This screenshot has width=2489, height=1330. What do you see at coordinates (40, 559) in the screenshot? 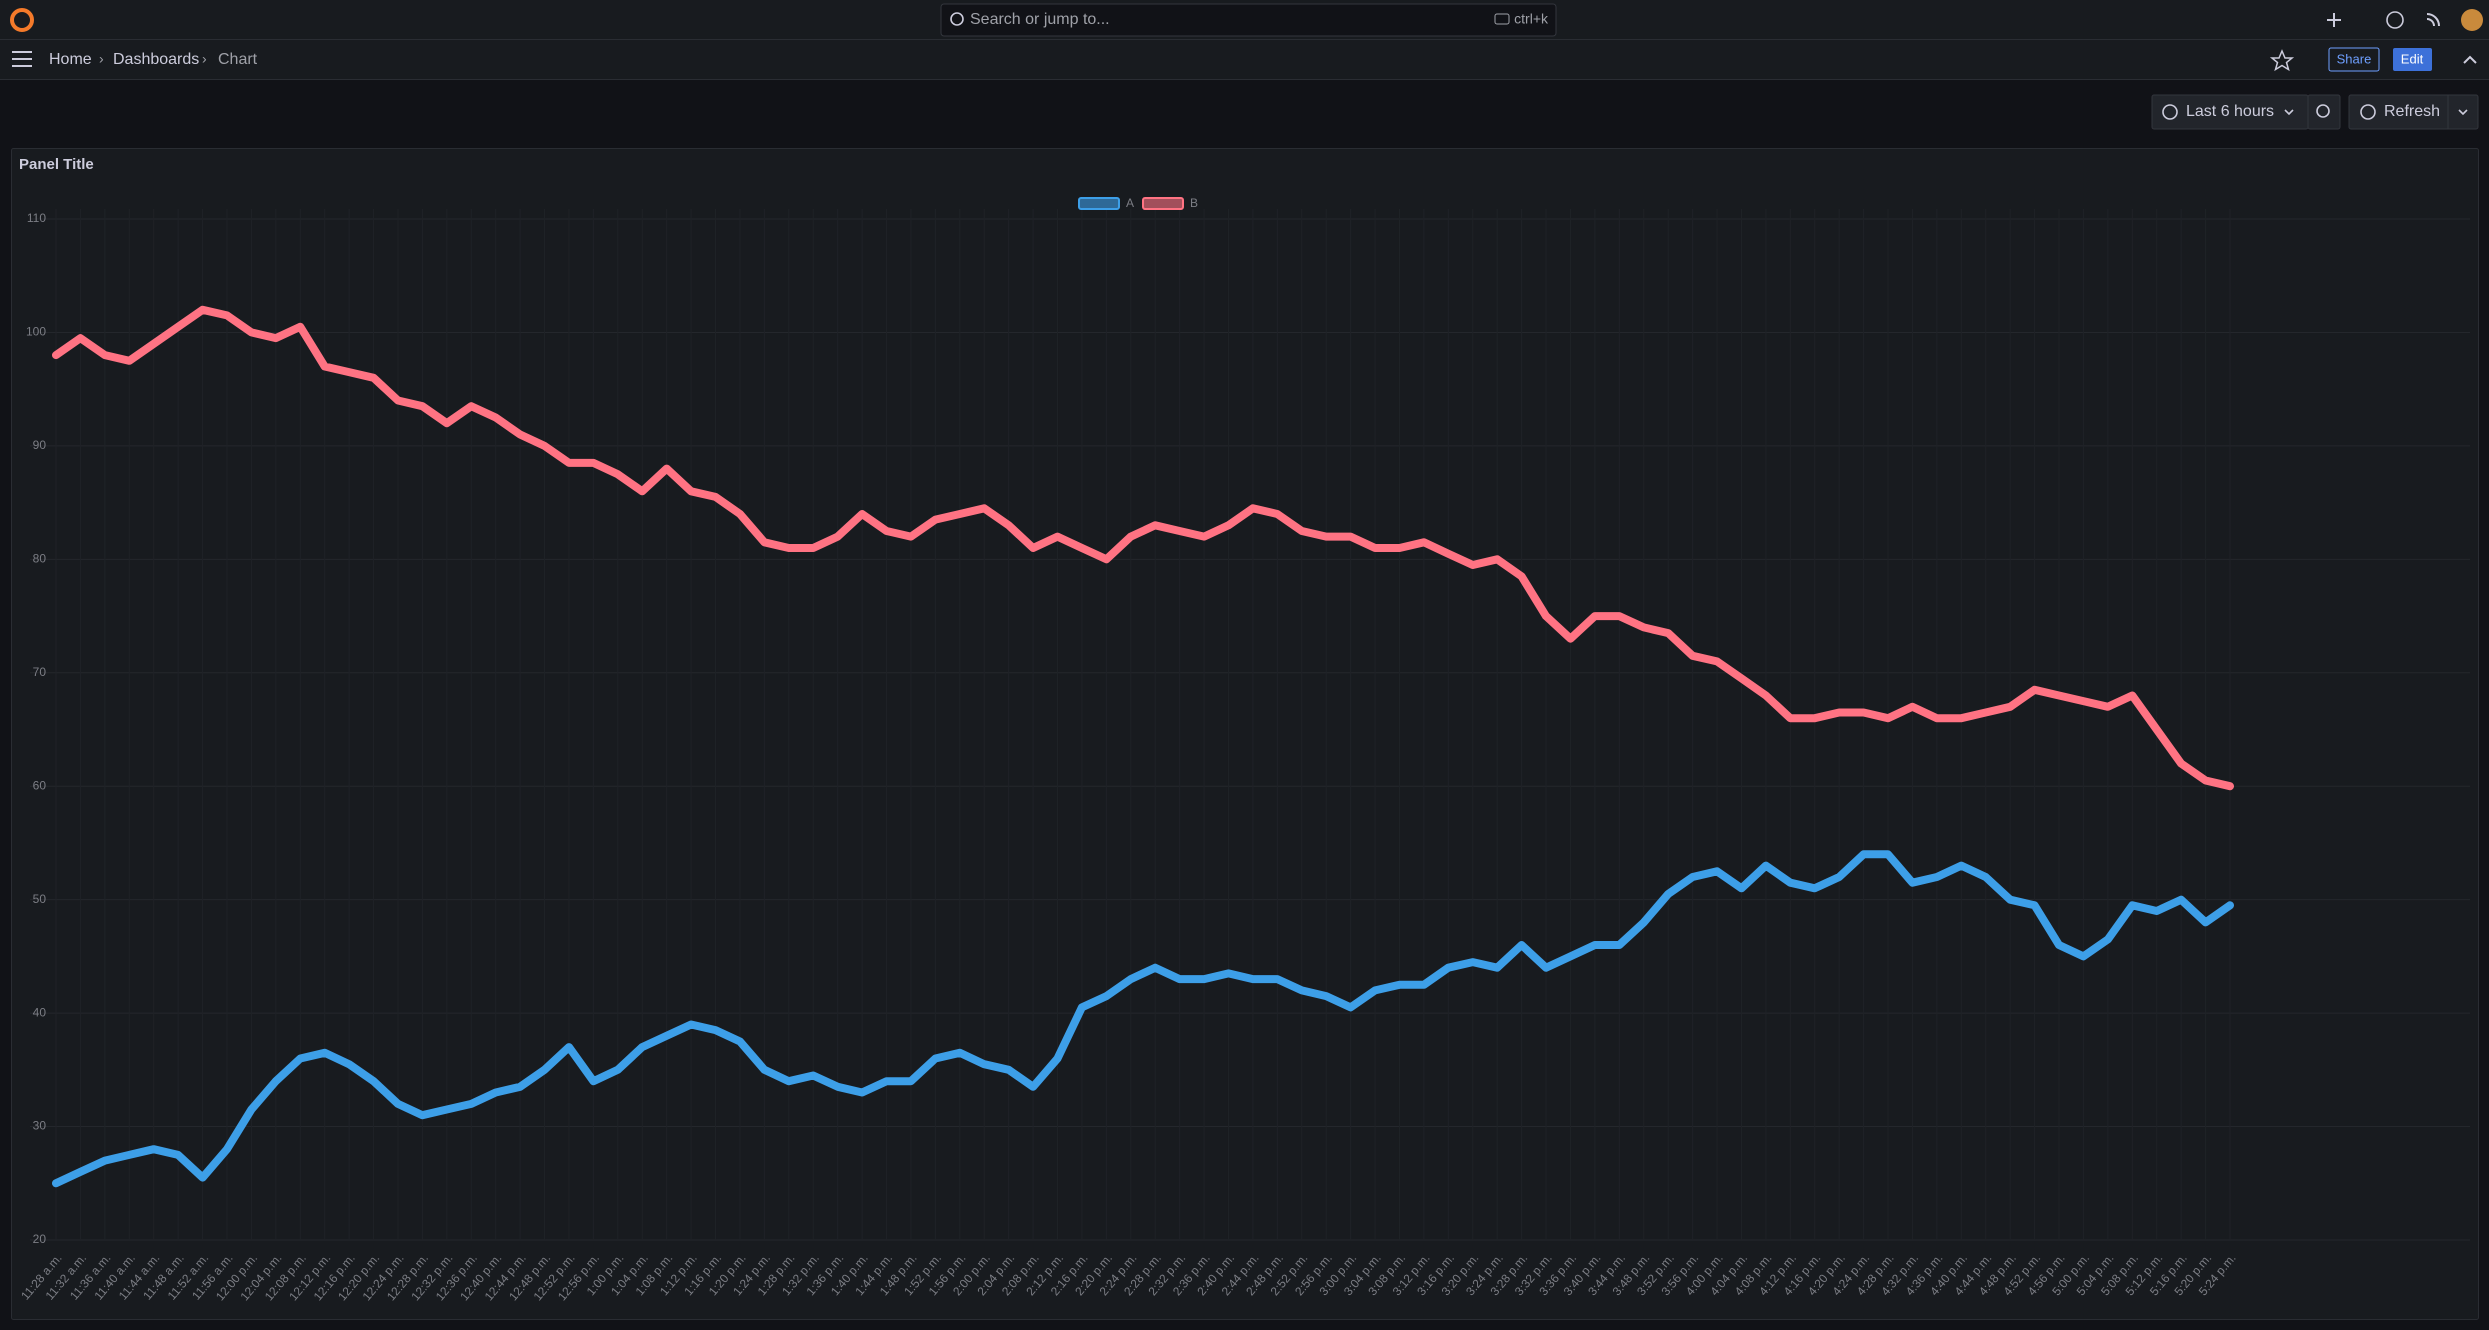
I see `y-tick-label: 80` at bounding box center [40, 559].